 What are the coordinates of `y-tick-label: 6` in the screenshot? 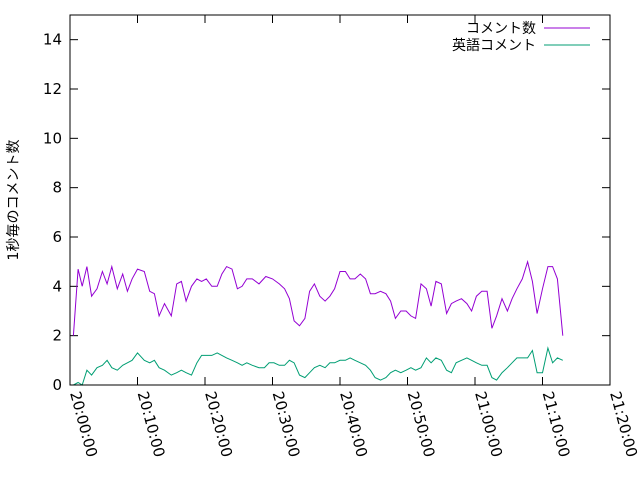 It's located at (57, 237).